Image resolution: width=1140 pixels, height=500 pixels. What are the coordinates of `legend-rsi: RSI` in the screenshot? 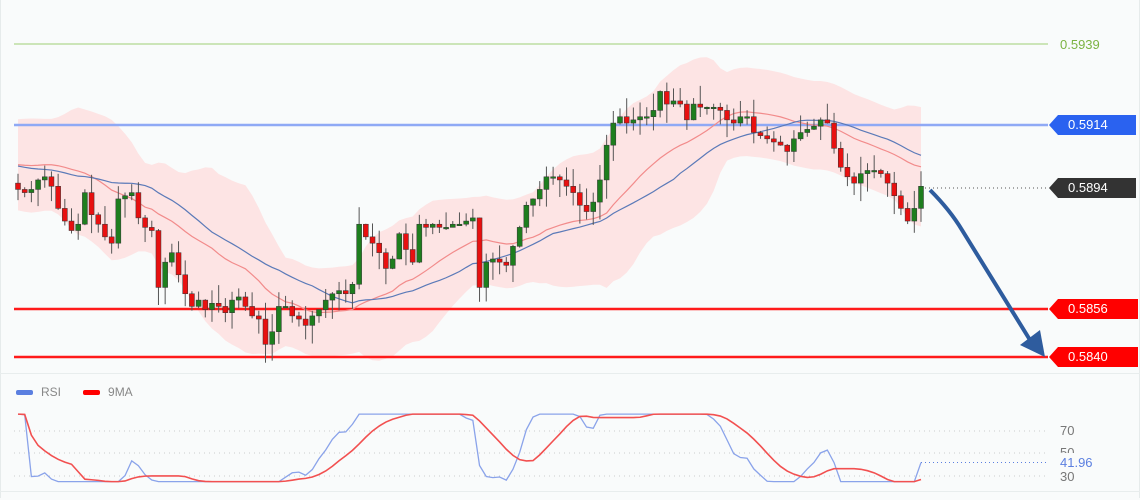 It's located at (38, 392).